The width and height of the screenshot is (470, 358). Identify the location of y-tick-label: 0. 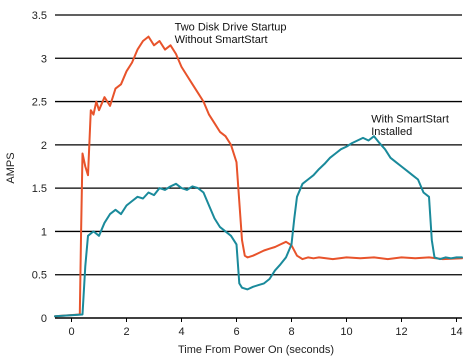
(44, 319).